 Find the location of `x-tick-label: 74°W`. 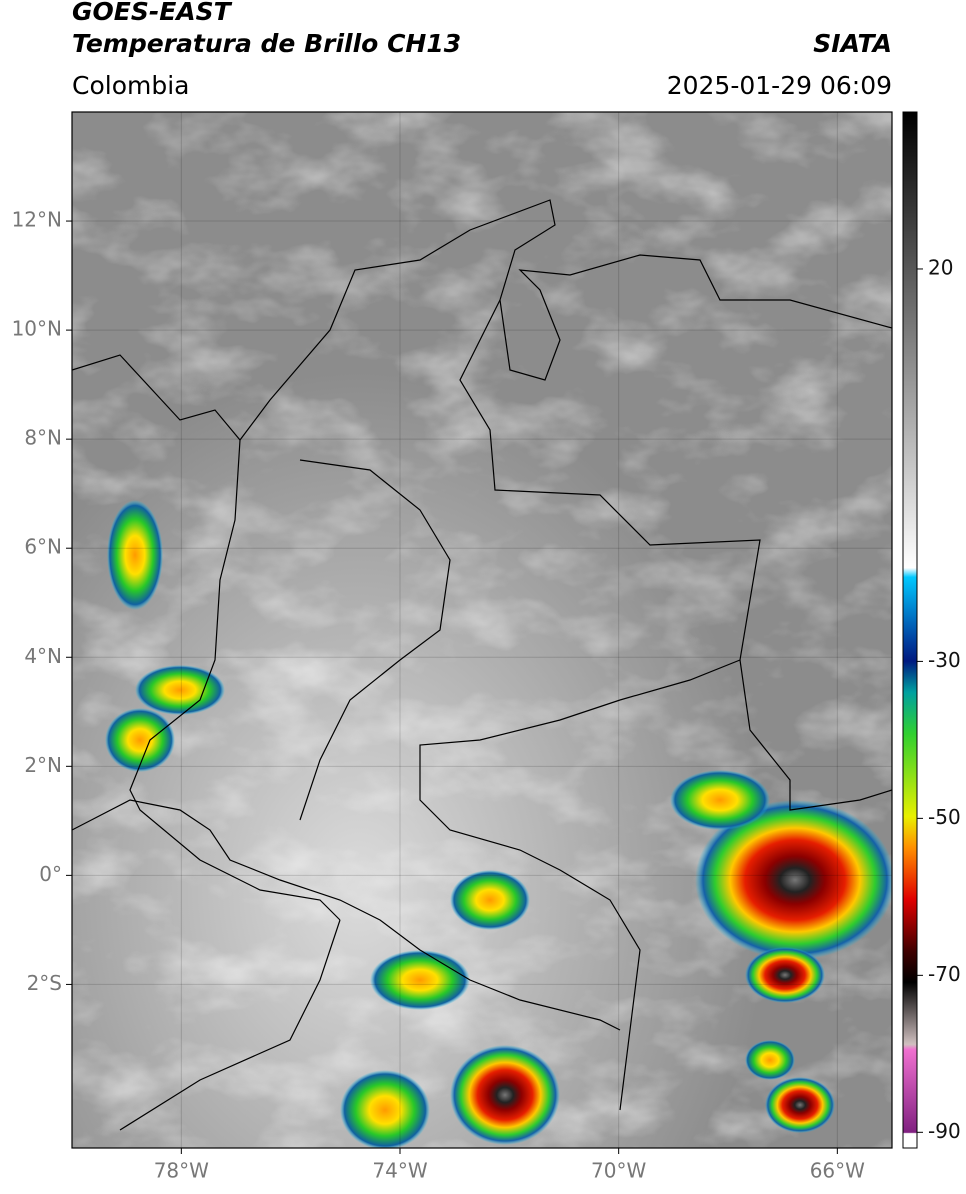

x-tick-label: 74°W is located at coordinates (399, 1171).